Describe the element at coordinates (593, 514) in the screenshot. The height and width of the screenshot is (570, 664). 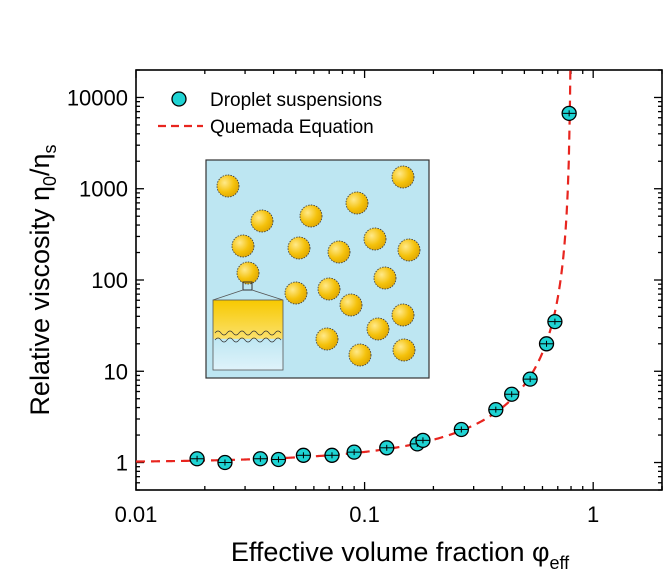
I see `x-tick-label: 1` at that location.